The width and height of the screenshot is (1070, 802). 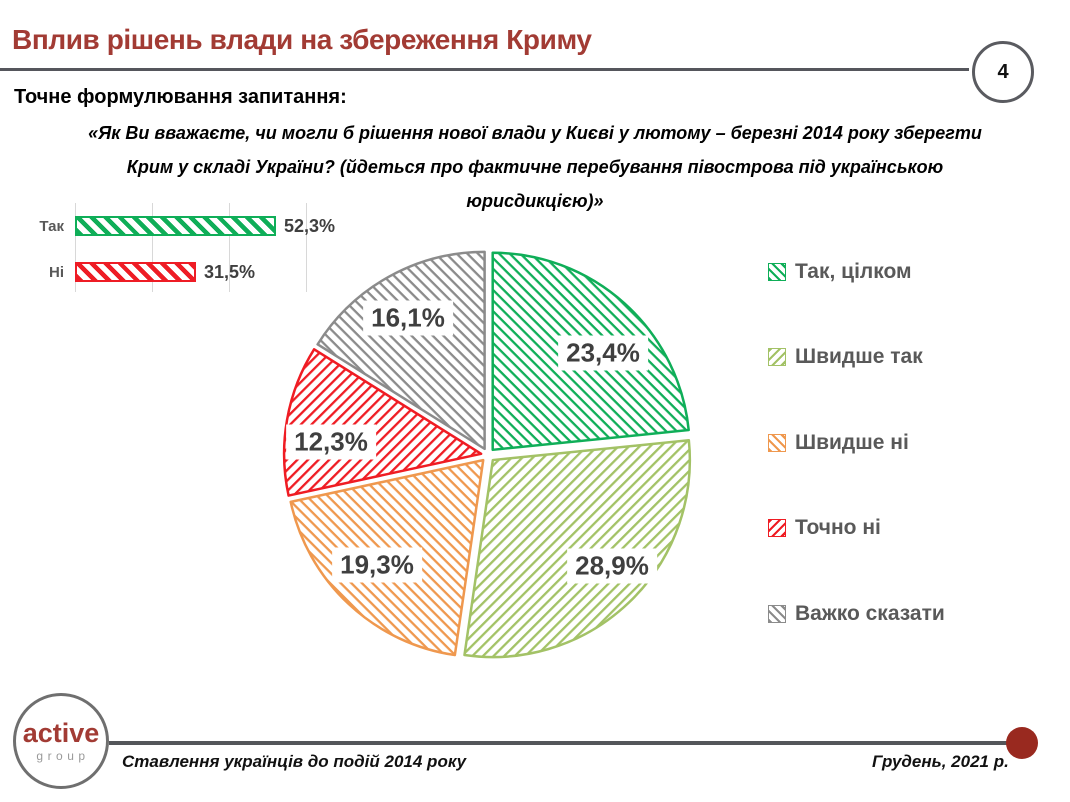 I want to click on question-line-3: юрисдикцією)», so click(x=535, y=201).